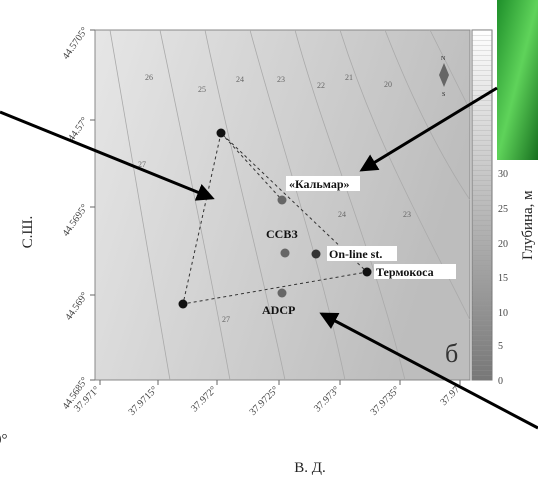 Image resolution: width=538 pixels, height=491 pixels. Describe the element at coordinates (482, 205) in the screenshot. I see `colorbar-lines` at that location.